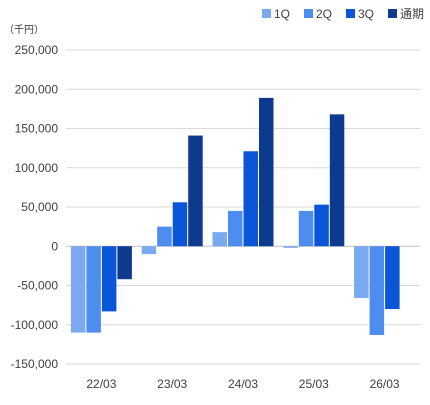  I want to click on y-tick-label: 100,000, so click(37, 168).